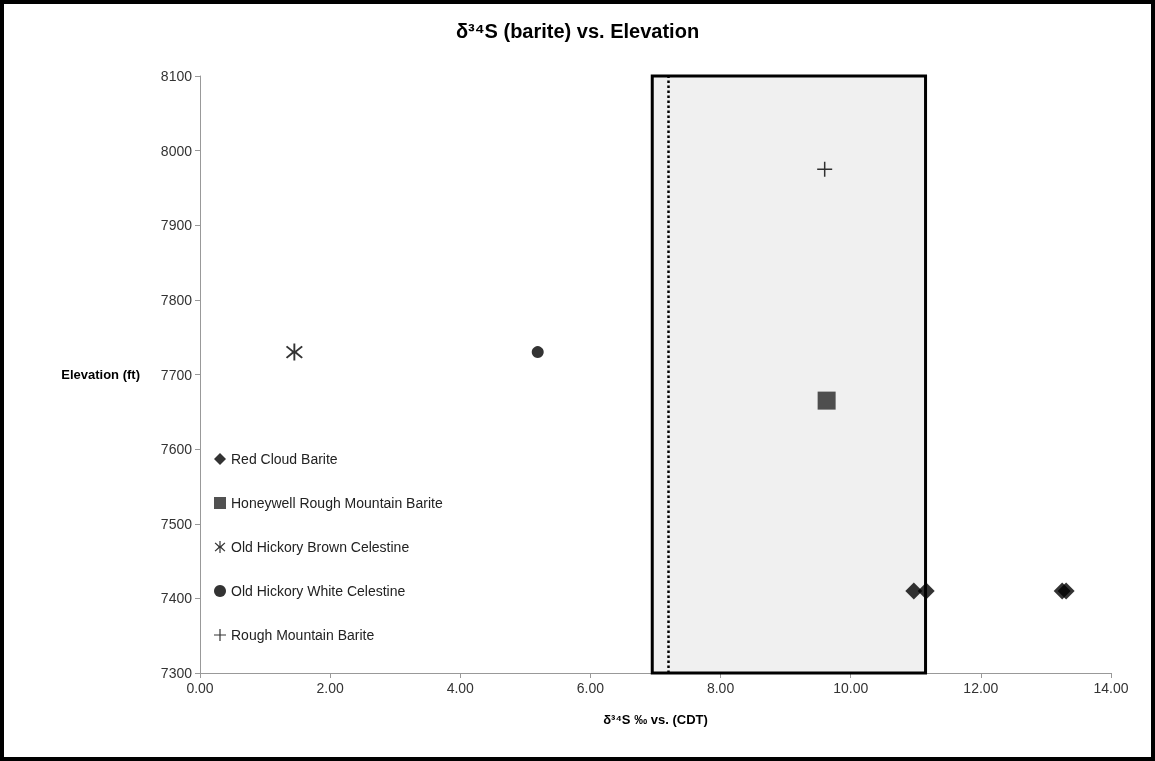 Image resolution: width=1155 pixels, height=761 pixels. What do you see at coordinates (318, 591) in the screenshot?
I see `legend-label: Old Hickory White Celestine` at bounding box center [318, 591].